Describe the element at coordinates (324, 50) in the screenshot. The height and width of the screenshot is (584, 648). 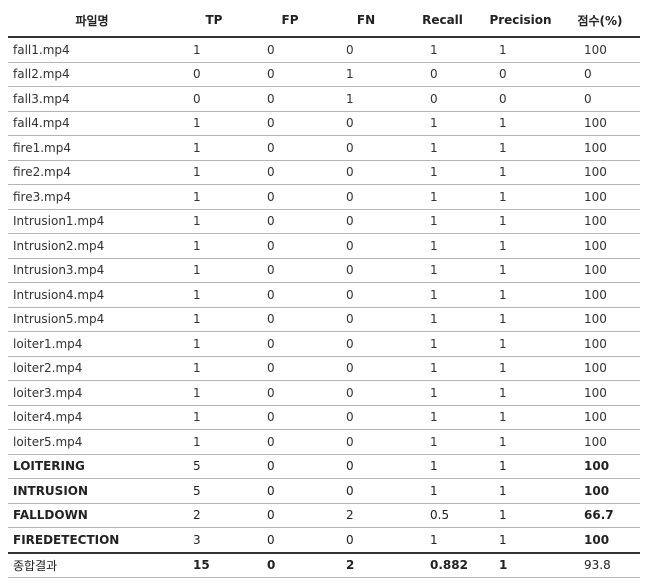
I see `table-row: fall1.mp4 1 0 0 1 1 100` at that location.